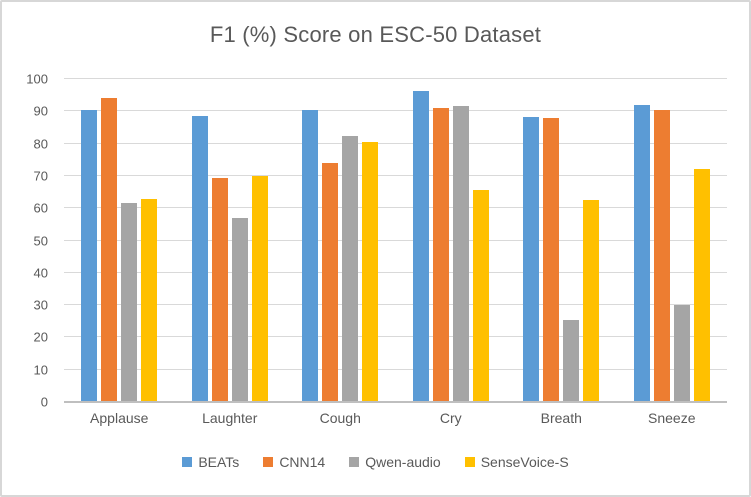  I want to click on legend-item-sensevoice-s: SenseVoice-S, so click(516, 462).